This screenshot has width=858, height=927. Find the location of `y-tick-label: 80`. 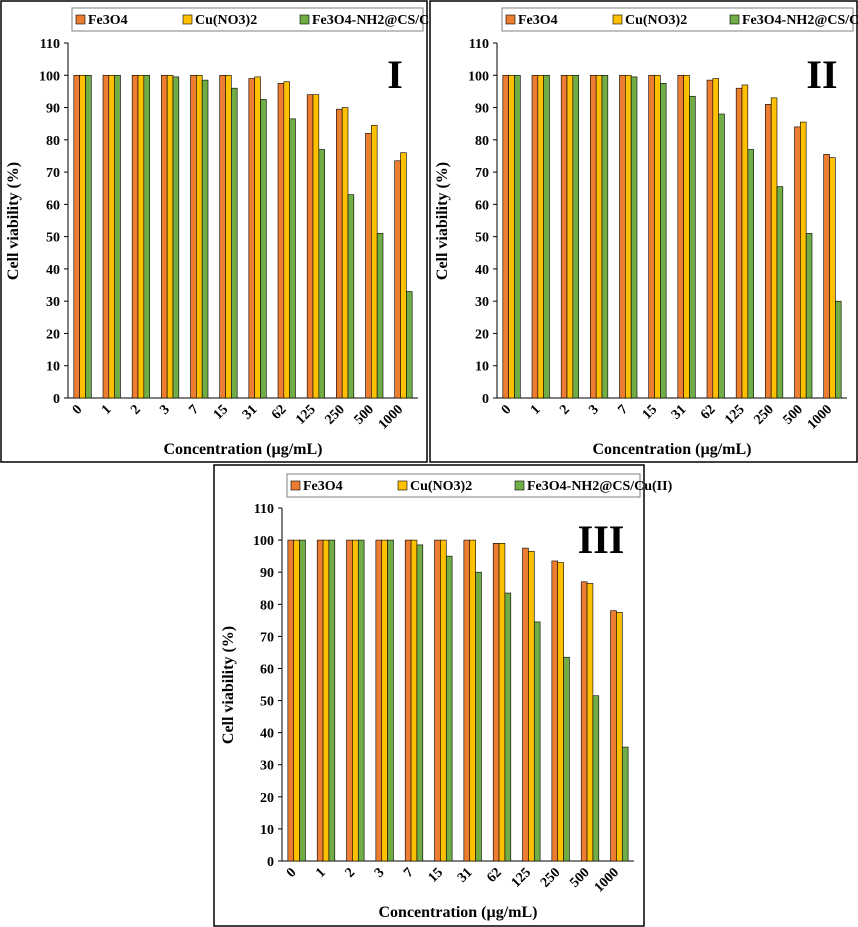

y-tick-label: 80 is located at coordinates (482, 141).